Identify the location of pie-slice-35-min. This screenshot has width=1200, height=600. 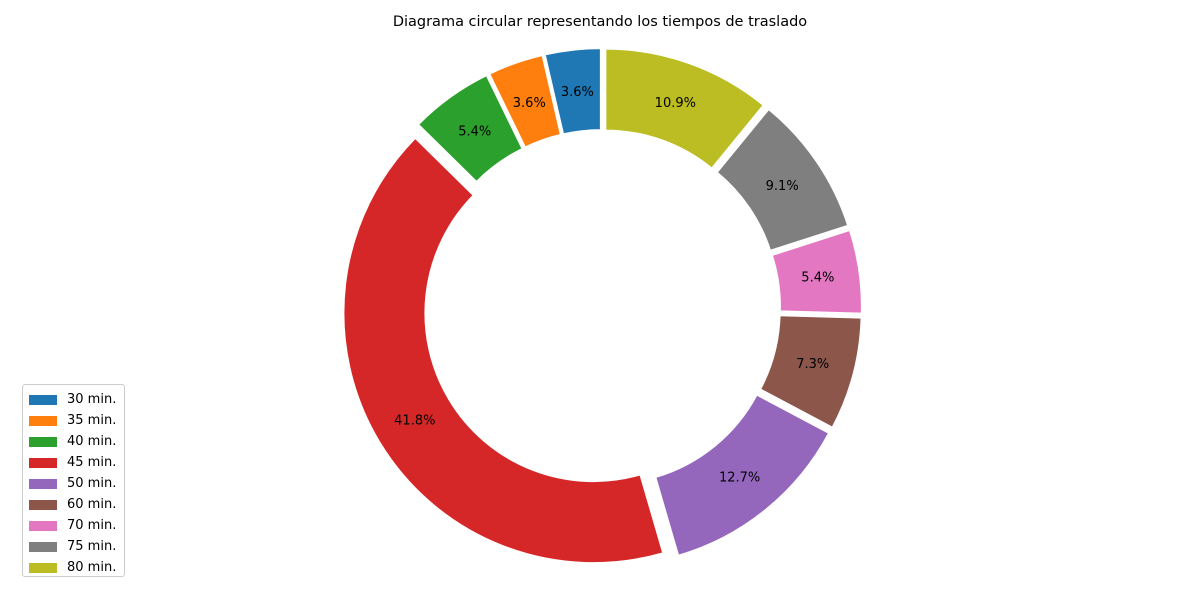
(525, 101).